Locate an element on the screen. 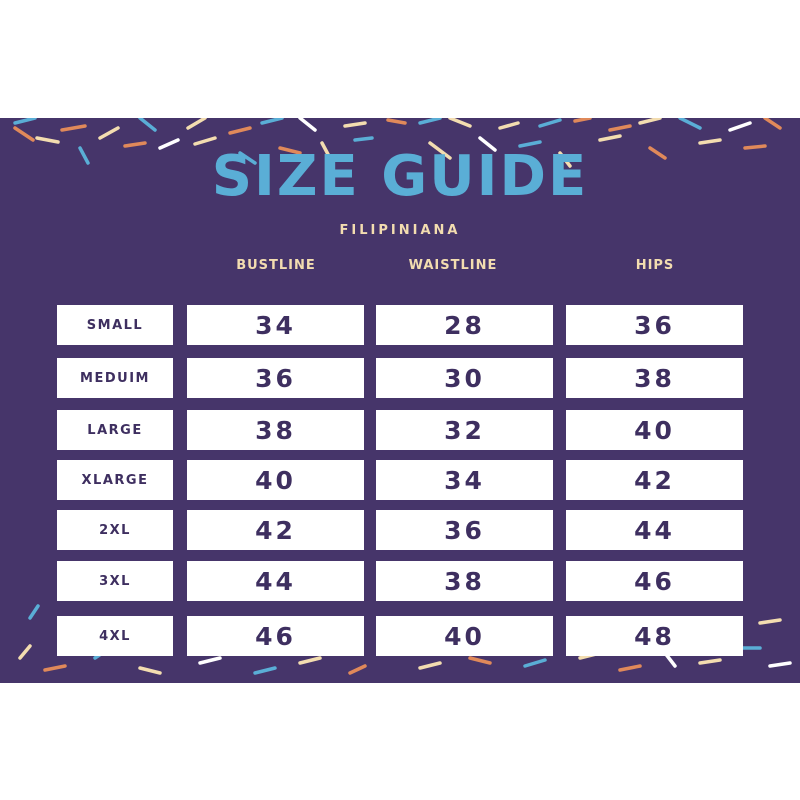  size-label: XLARGE is located at coordinates (115, 480).